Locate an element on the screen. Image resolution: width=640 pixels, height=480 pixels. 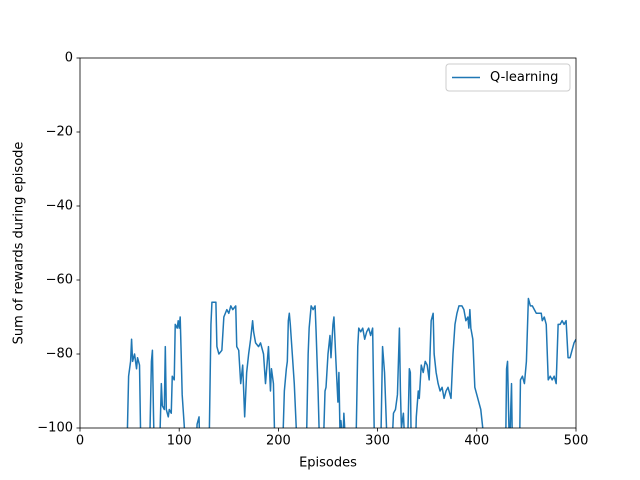
y-tick-label: −100 is located at coordinates (55, 428).